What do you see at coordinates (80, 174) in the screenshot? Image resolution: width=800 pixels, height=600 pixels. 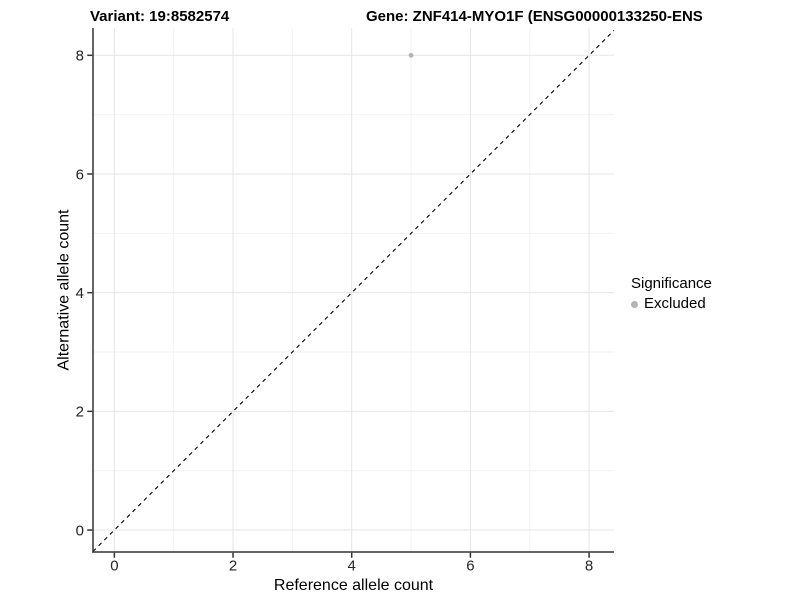 I see `y-tick-label: 6` at bounding box center [80, 174].